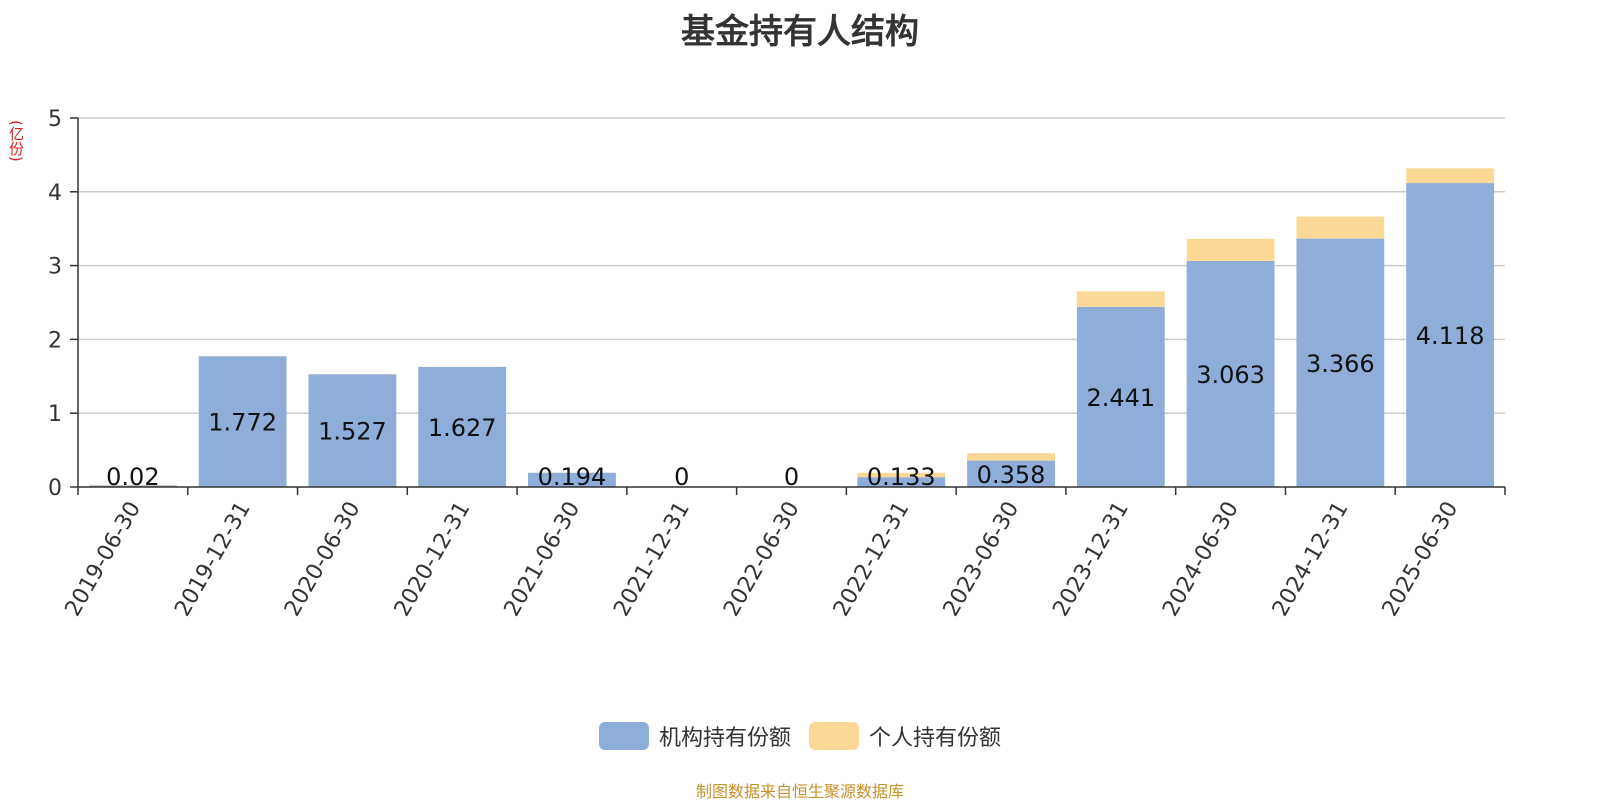 This screenshot has height=802, width=1600. Describe the element at coordinates (55, 488) in the screenshot. I see `y-tick-label: 0` at that location.